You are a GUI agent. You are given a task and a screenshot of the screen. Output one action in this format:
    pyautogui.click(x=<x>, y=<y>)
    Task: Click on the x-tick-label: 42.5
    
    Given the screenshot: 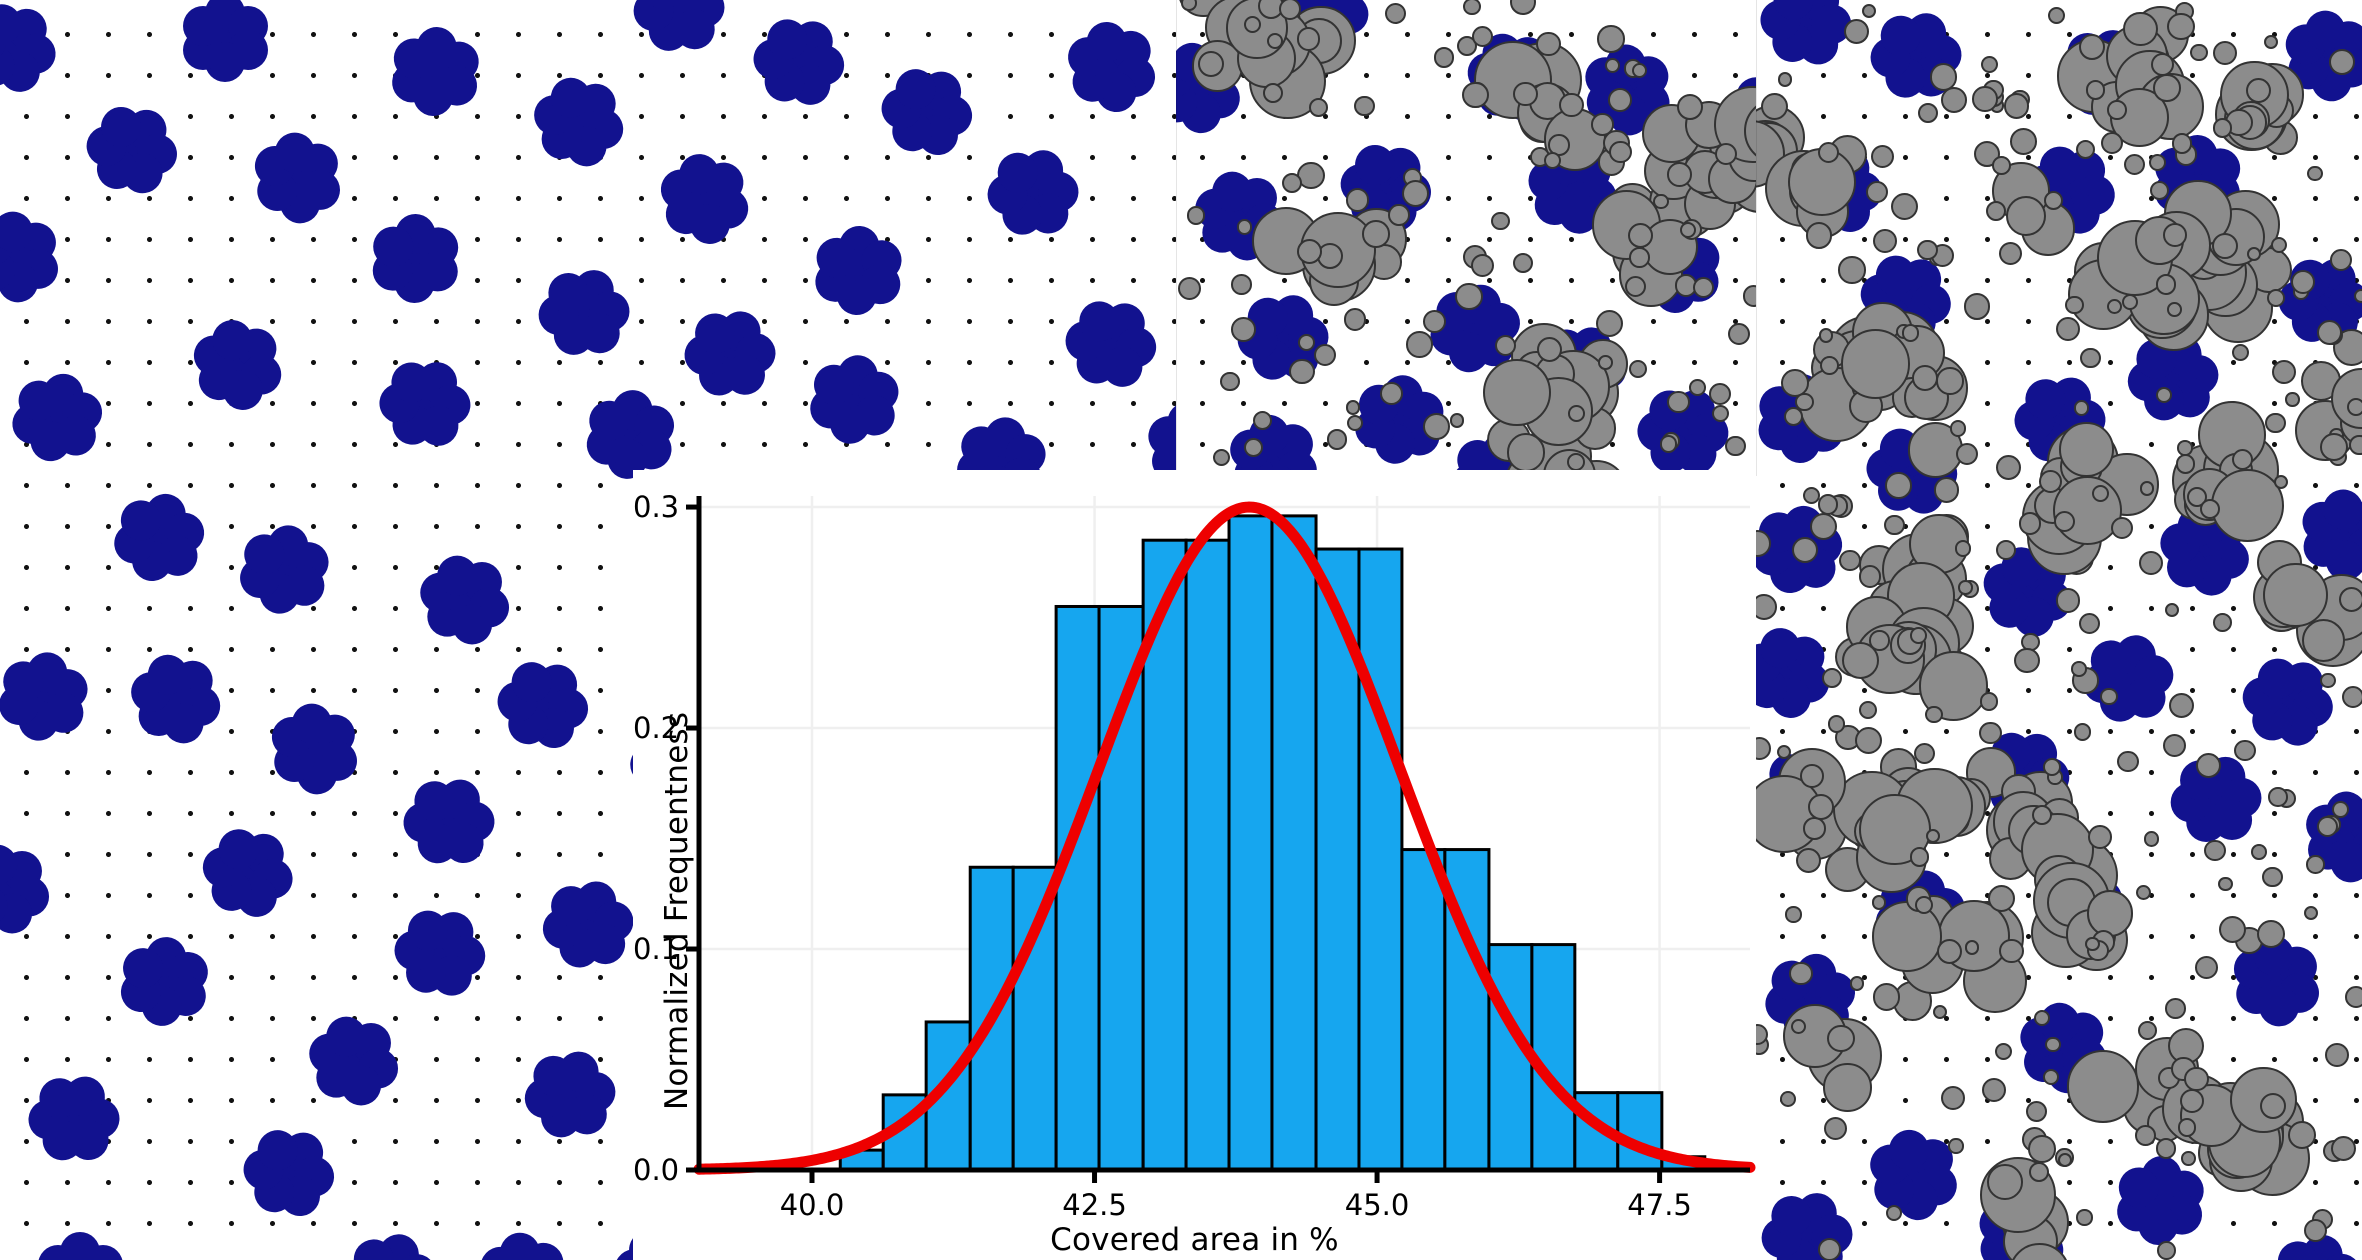 What is the action you would take?
    pyautogui.click(x=1094, y=1205)
    